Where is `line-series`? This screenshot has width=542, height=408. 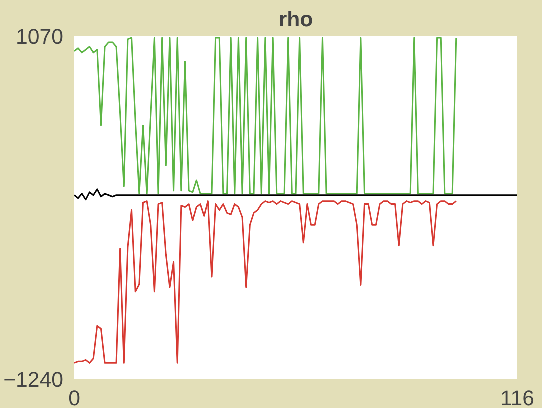
line-series is located at coordinates (296, 194).